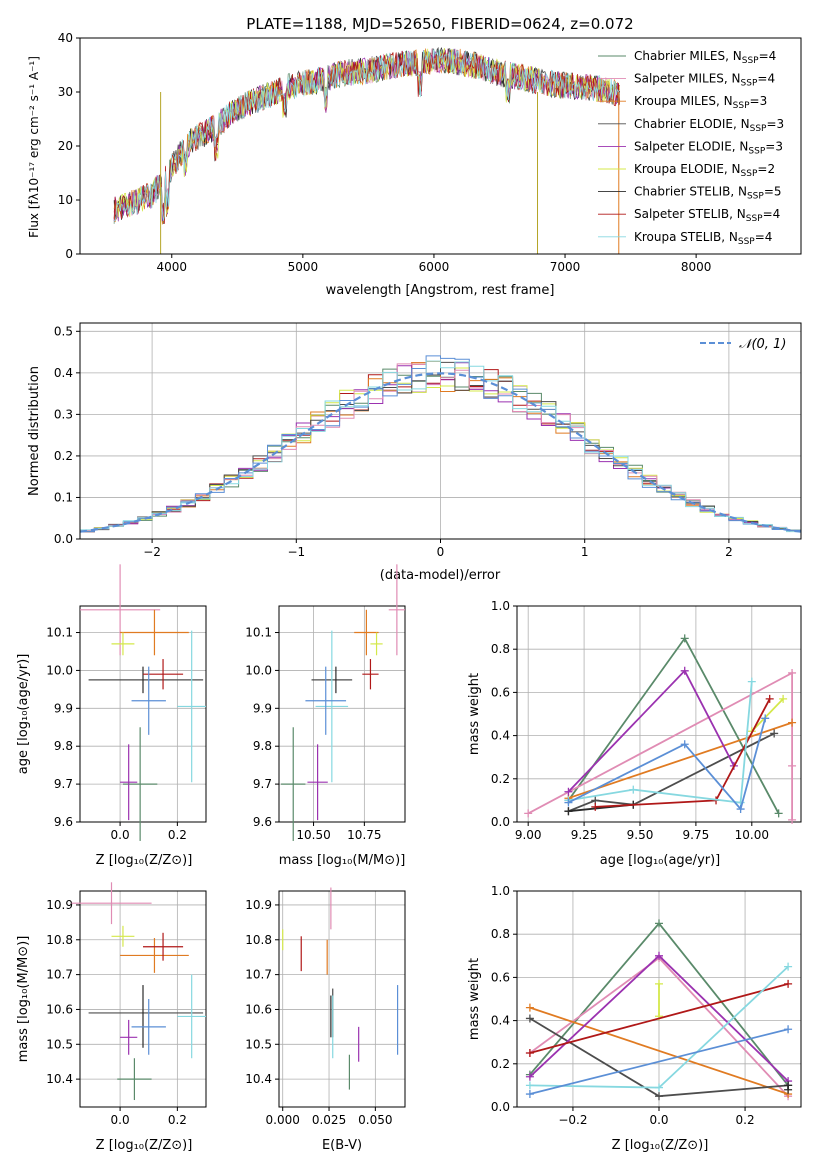 Image resolution: width=819 pixels, height=1170 pixels. Describe the element at coordinates (708, 147) in the screenshot. I see `legend-entry: Salpeter ELODIE, NSSP=3` at that location.